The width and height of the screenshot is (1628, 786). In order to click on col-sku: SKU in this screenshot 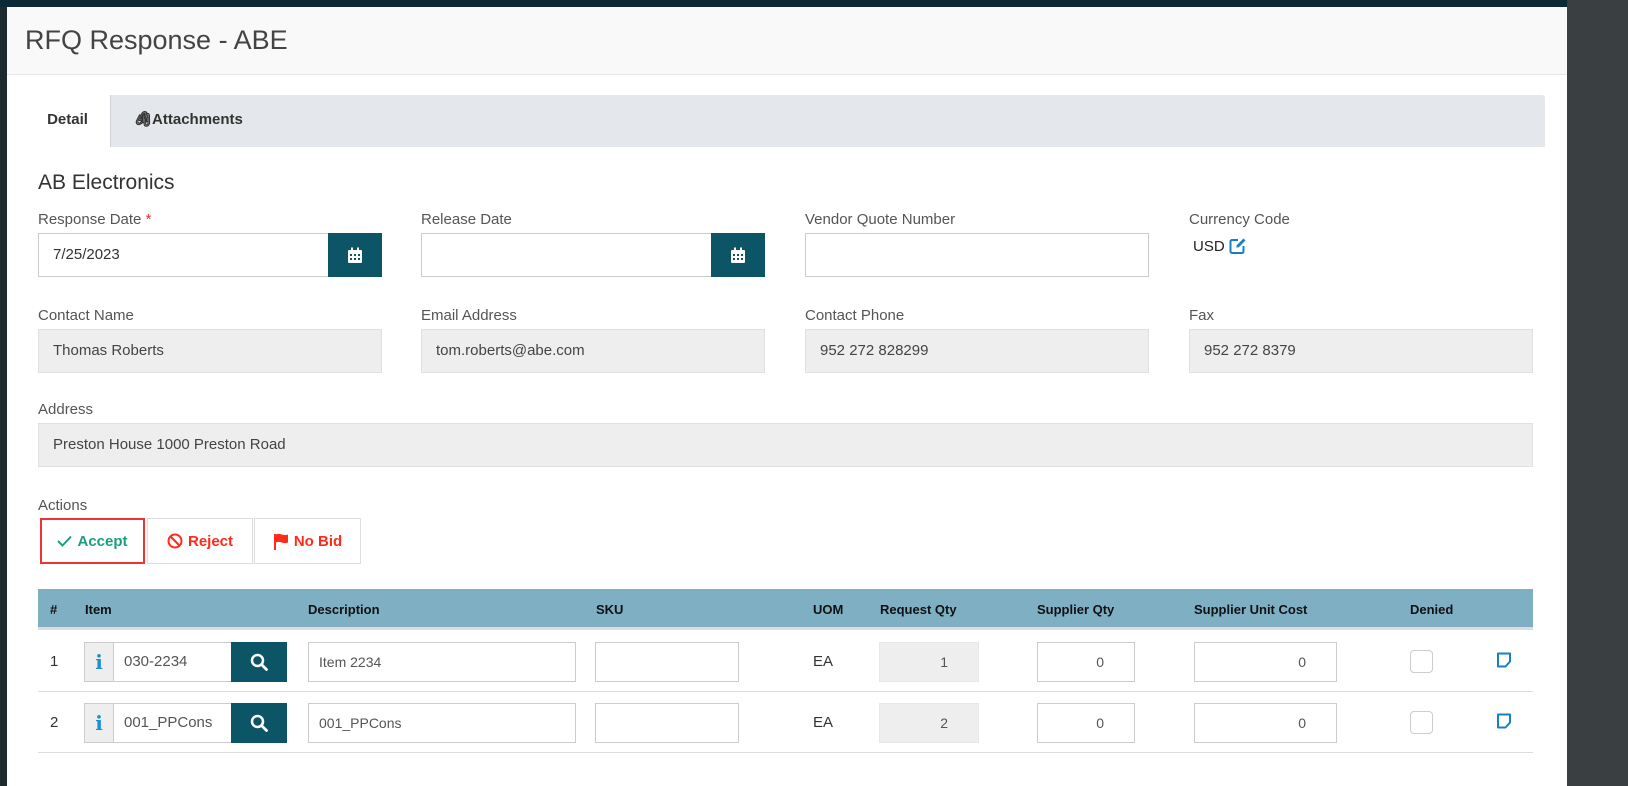, I will do `click(610, 609)`.